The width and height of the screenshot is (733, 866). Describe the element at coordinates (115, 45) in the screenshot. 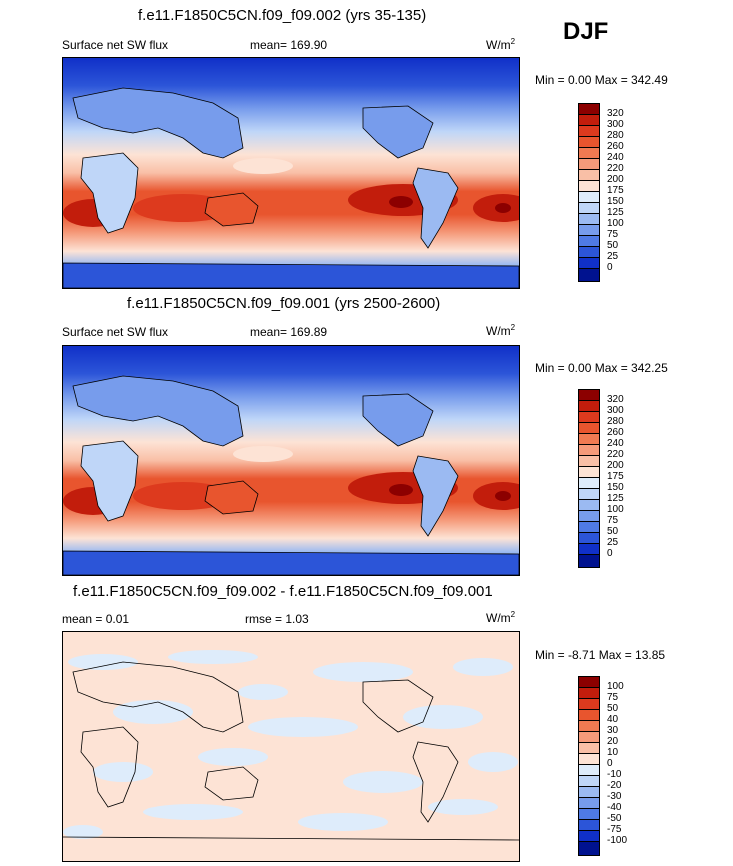

I see `panel-1-variable-label: Surface net SW flux` at that location.